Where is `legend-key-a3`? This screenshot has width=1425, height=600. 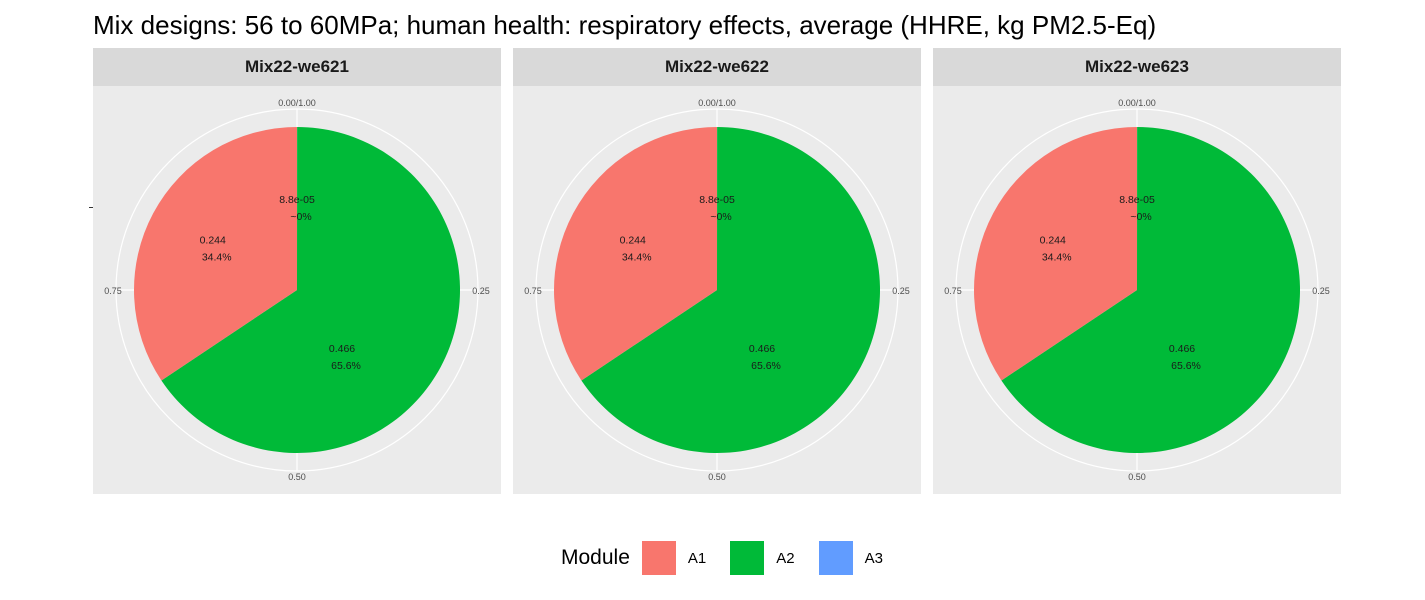 legend-key-a3 is located at coordinates (835, 558).